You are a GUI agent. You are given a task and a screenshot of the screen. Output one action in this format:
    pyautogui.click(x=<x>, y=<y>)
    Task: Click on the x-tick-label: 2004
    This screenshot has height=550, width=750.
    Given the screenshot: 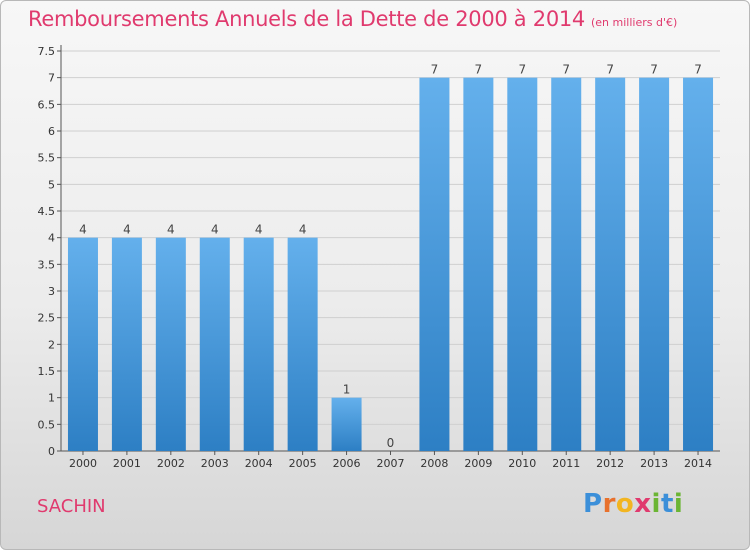 What is the action you would take?
    pyautogui.click(x=259, y=463)
    